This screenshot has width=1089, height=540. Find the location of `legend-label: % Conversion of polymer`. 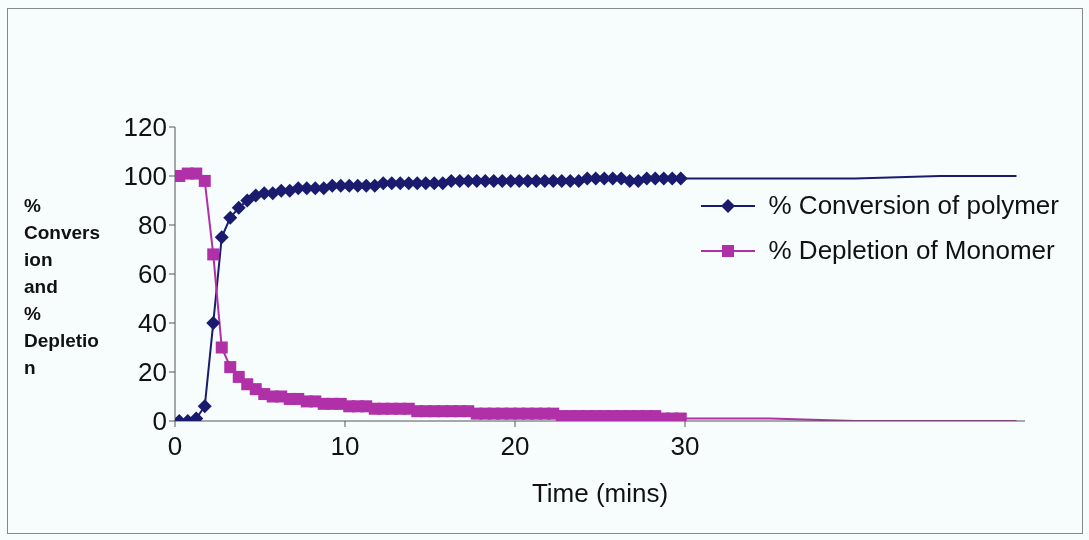

legend-label: % Conversion of polymer is located at coordinates (913, 205).